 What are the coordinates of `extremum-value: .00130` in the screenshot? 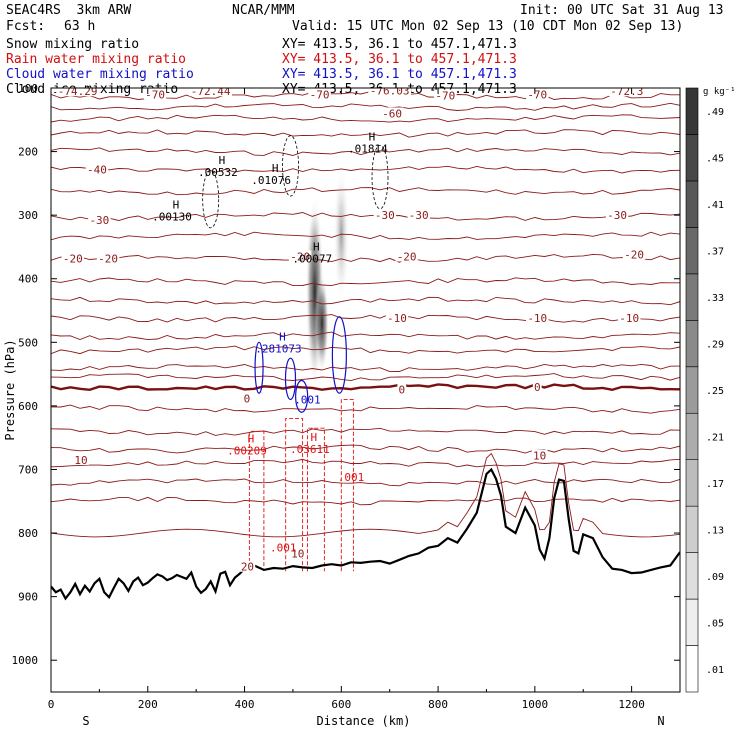 It's located at (172, 216).